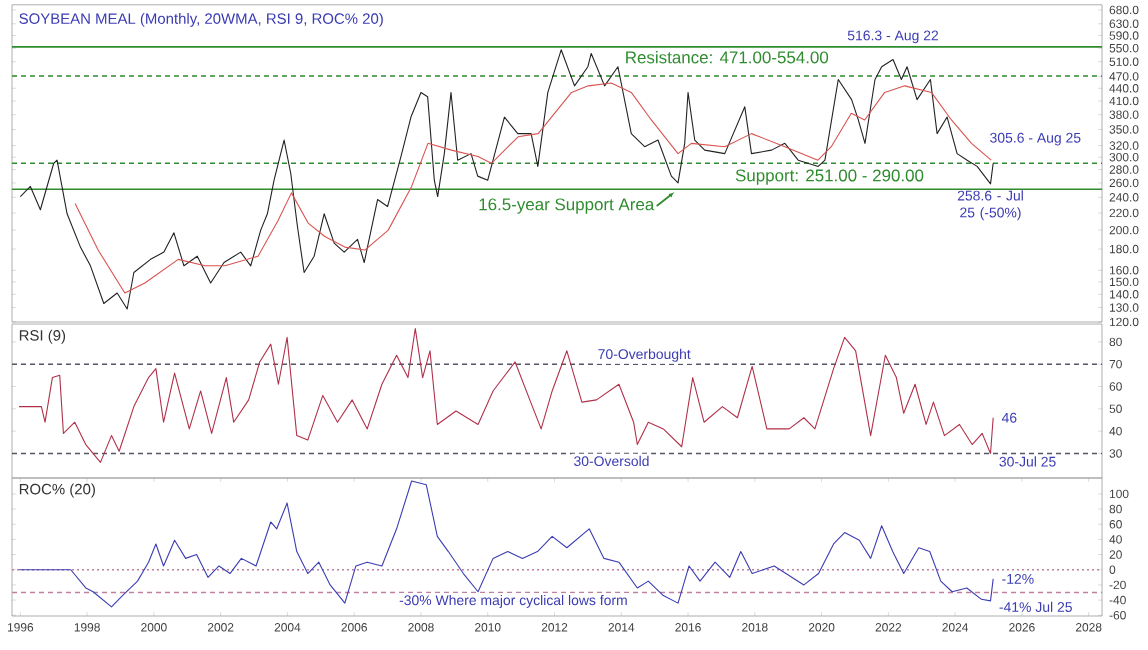  I want to click on annotation: 16.5-year Support Area, so click(567, 206).